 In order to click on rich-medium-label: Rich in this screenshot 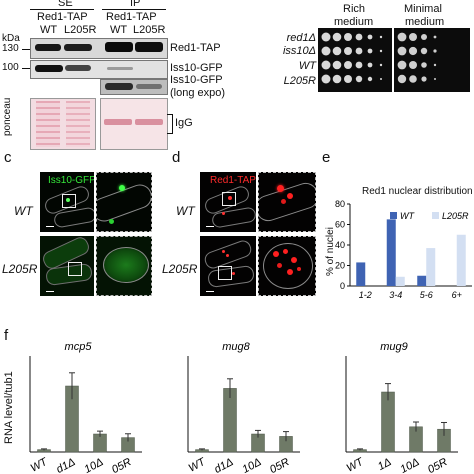, I will do `click(354, 9)`.